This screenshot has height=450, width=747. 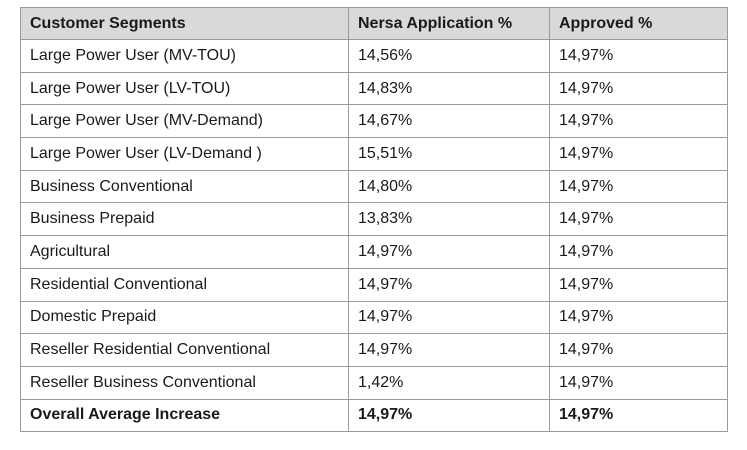 I want to click on nersa-application-cell: 15,51%, so click(x=449, y=154).